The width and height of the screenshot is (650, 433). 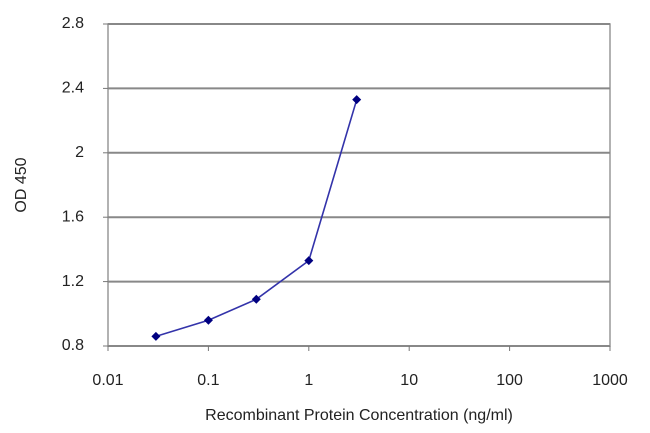 I want to click on x-tick-label: 100, so click(x=509, y=380).